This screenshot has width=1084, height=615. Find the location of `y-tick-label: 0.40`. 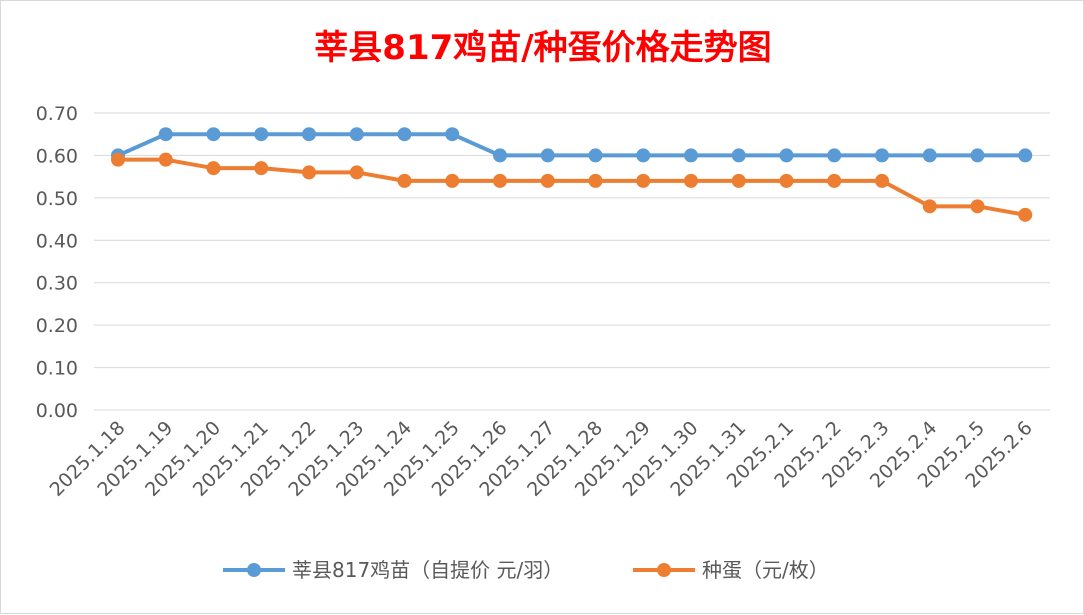

y-tick-label: 0.40 is located at coordinates (57, 241).